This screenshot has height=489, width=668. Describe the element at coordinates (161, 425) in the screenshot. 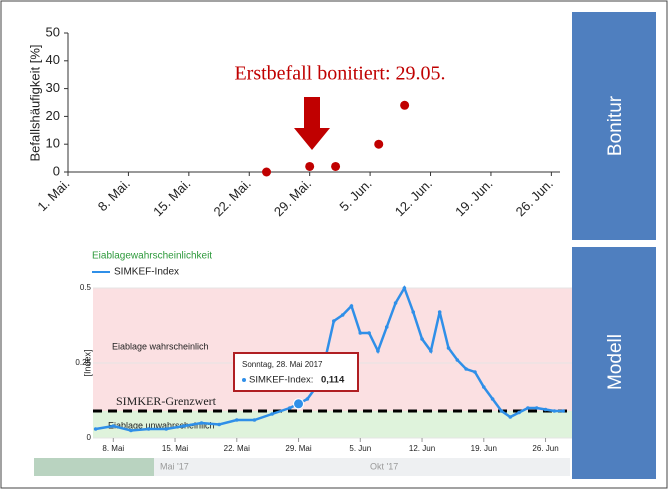

I see `band-label: Eiablage unwahrscheinlich` at that location.